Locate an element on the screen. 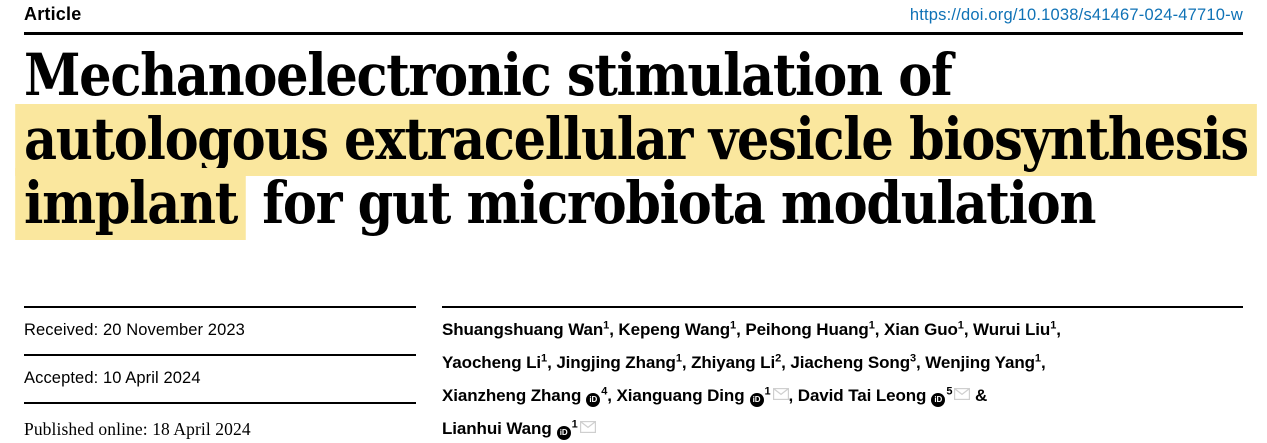 The width and height of the screenshot is (1267, 443). author-name-text: Xianzheng Zhang is located at coordinates (512, 395).